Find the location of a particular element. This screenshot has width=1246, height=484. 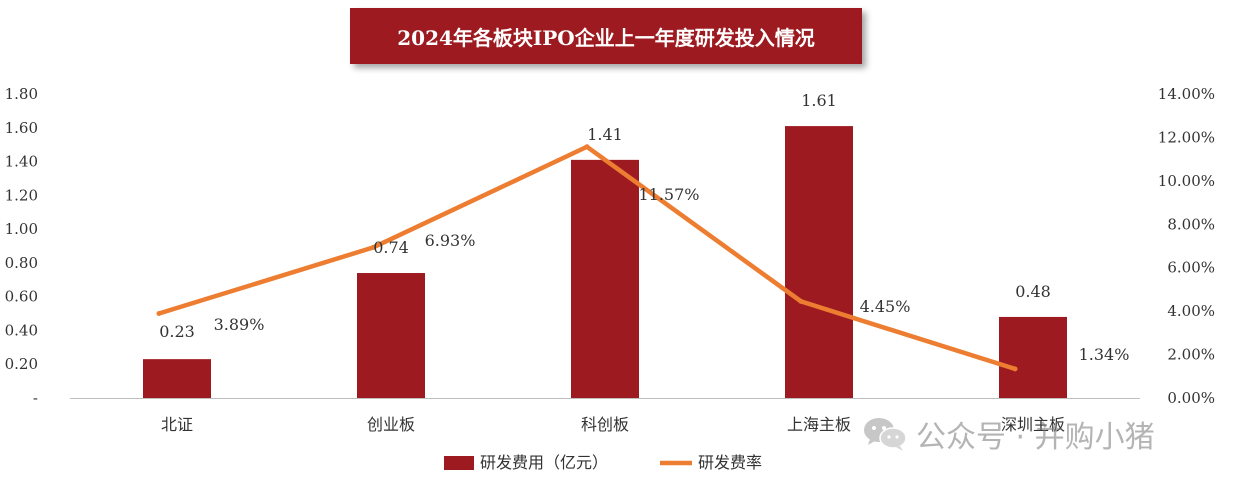

y-right-tick-label: 6.00% is located at coordinates (1191, 268).